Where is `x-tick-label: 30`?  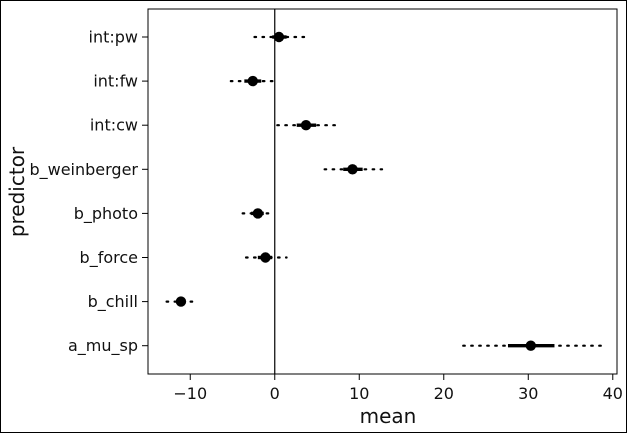 x-tick-label: 30 is located at coordinates (528, 393).